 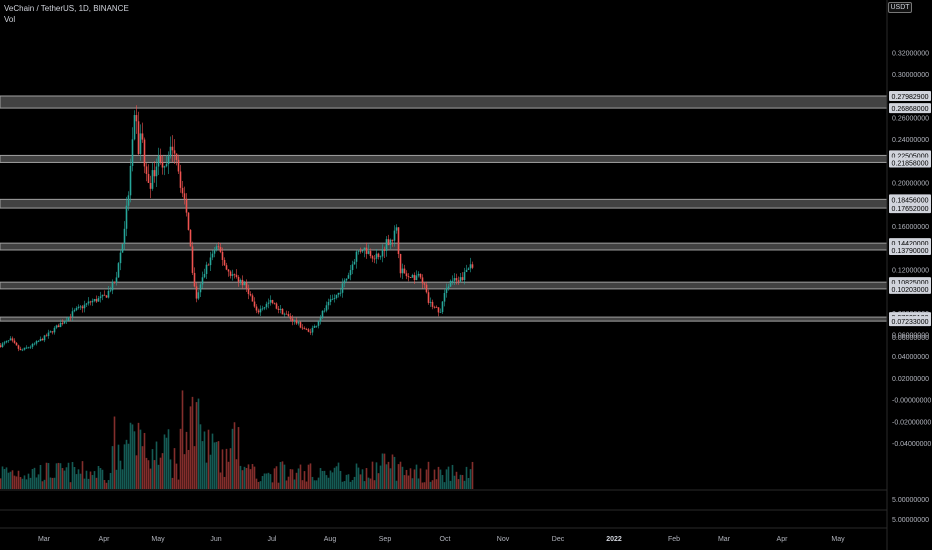 What do you see at coordinates (910, 520) in the screenshot?
I see `volume-tick: 5.00000000` at bounding box center [910, 520].